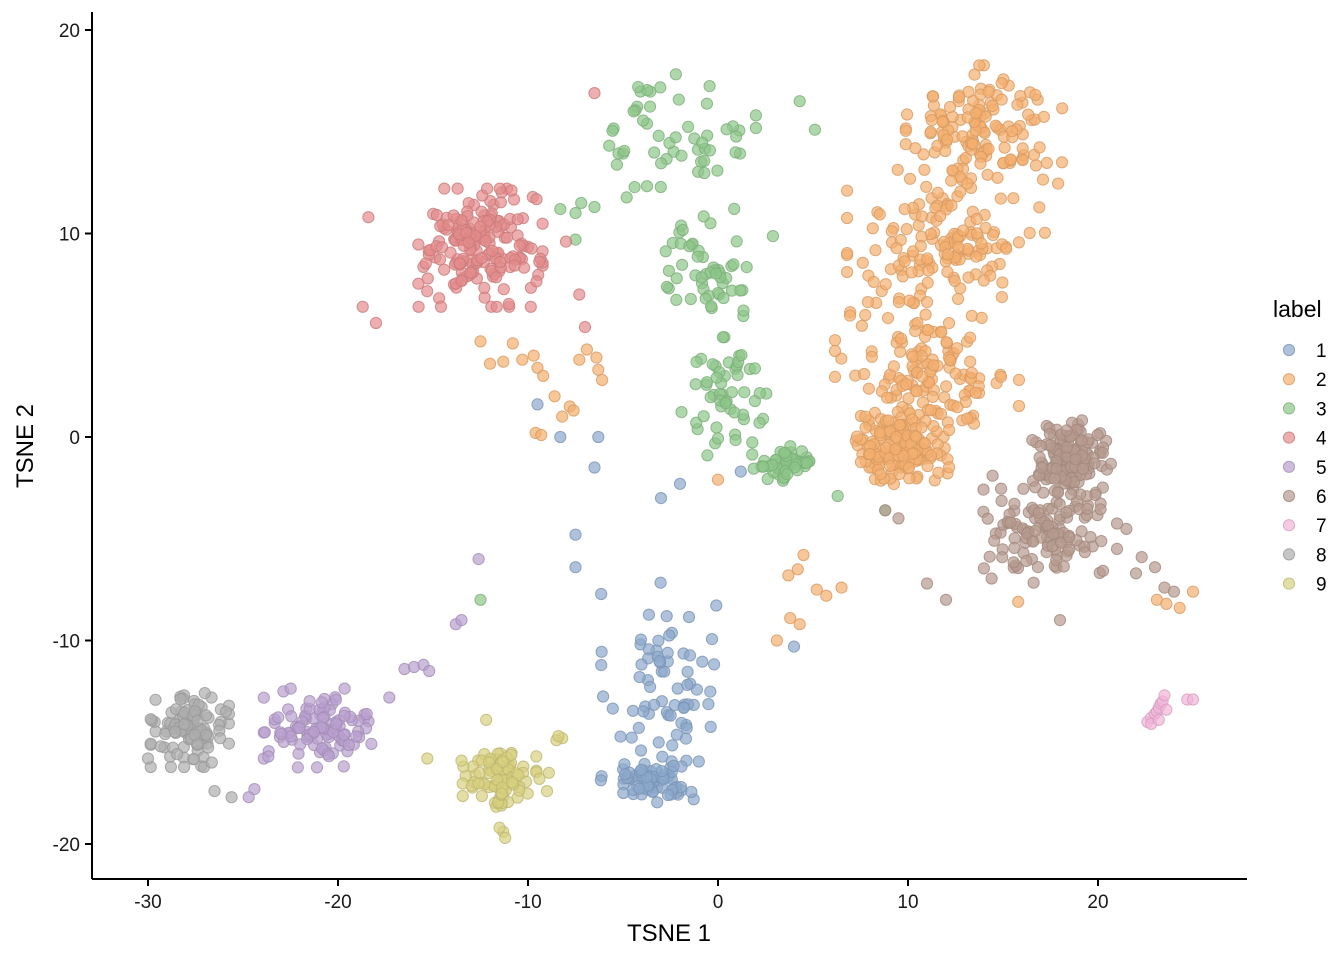 Image resolution: width=1344 pixels, height=960 pixels. Describe the element at coordinates (1321, 439) in the screenshot. I see `legend-label-4: 4` at that location.